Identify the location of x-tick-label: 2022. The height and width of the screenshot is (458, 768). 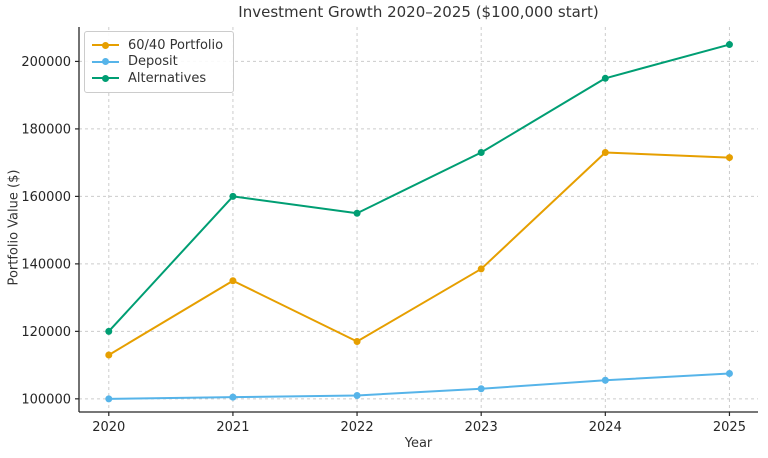
(357, 427).